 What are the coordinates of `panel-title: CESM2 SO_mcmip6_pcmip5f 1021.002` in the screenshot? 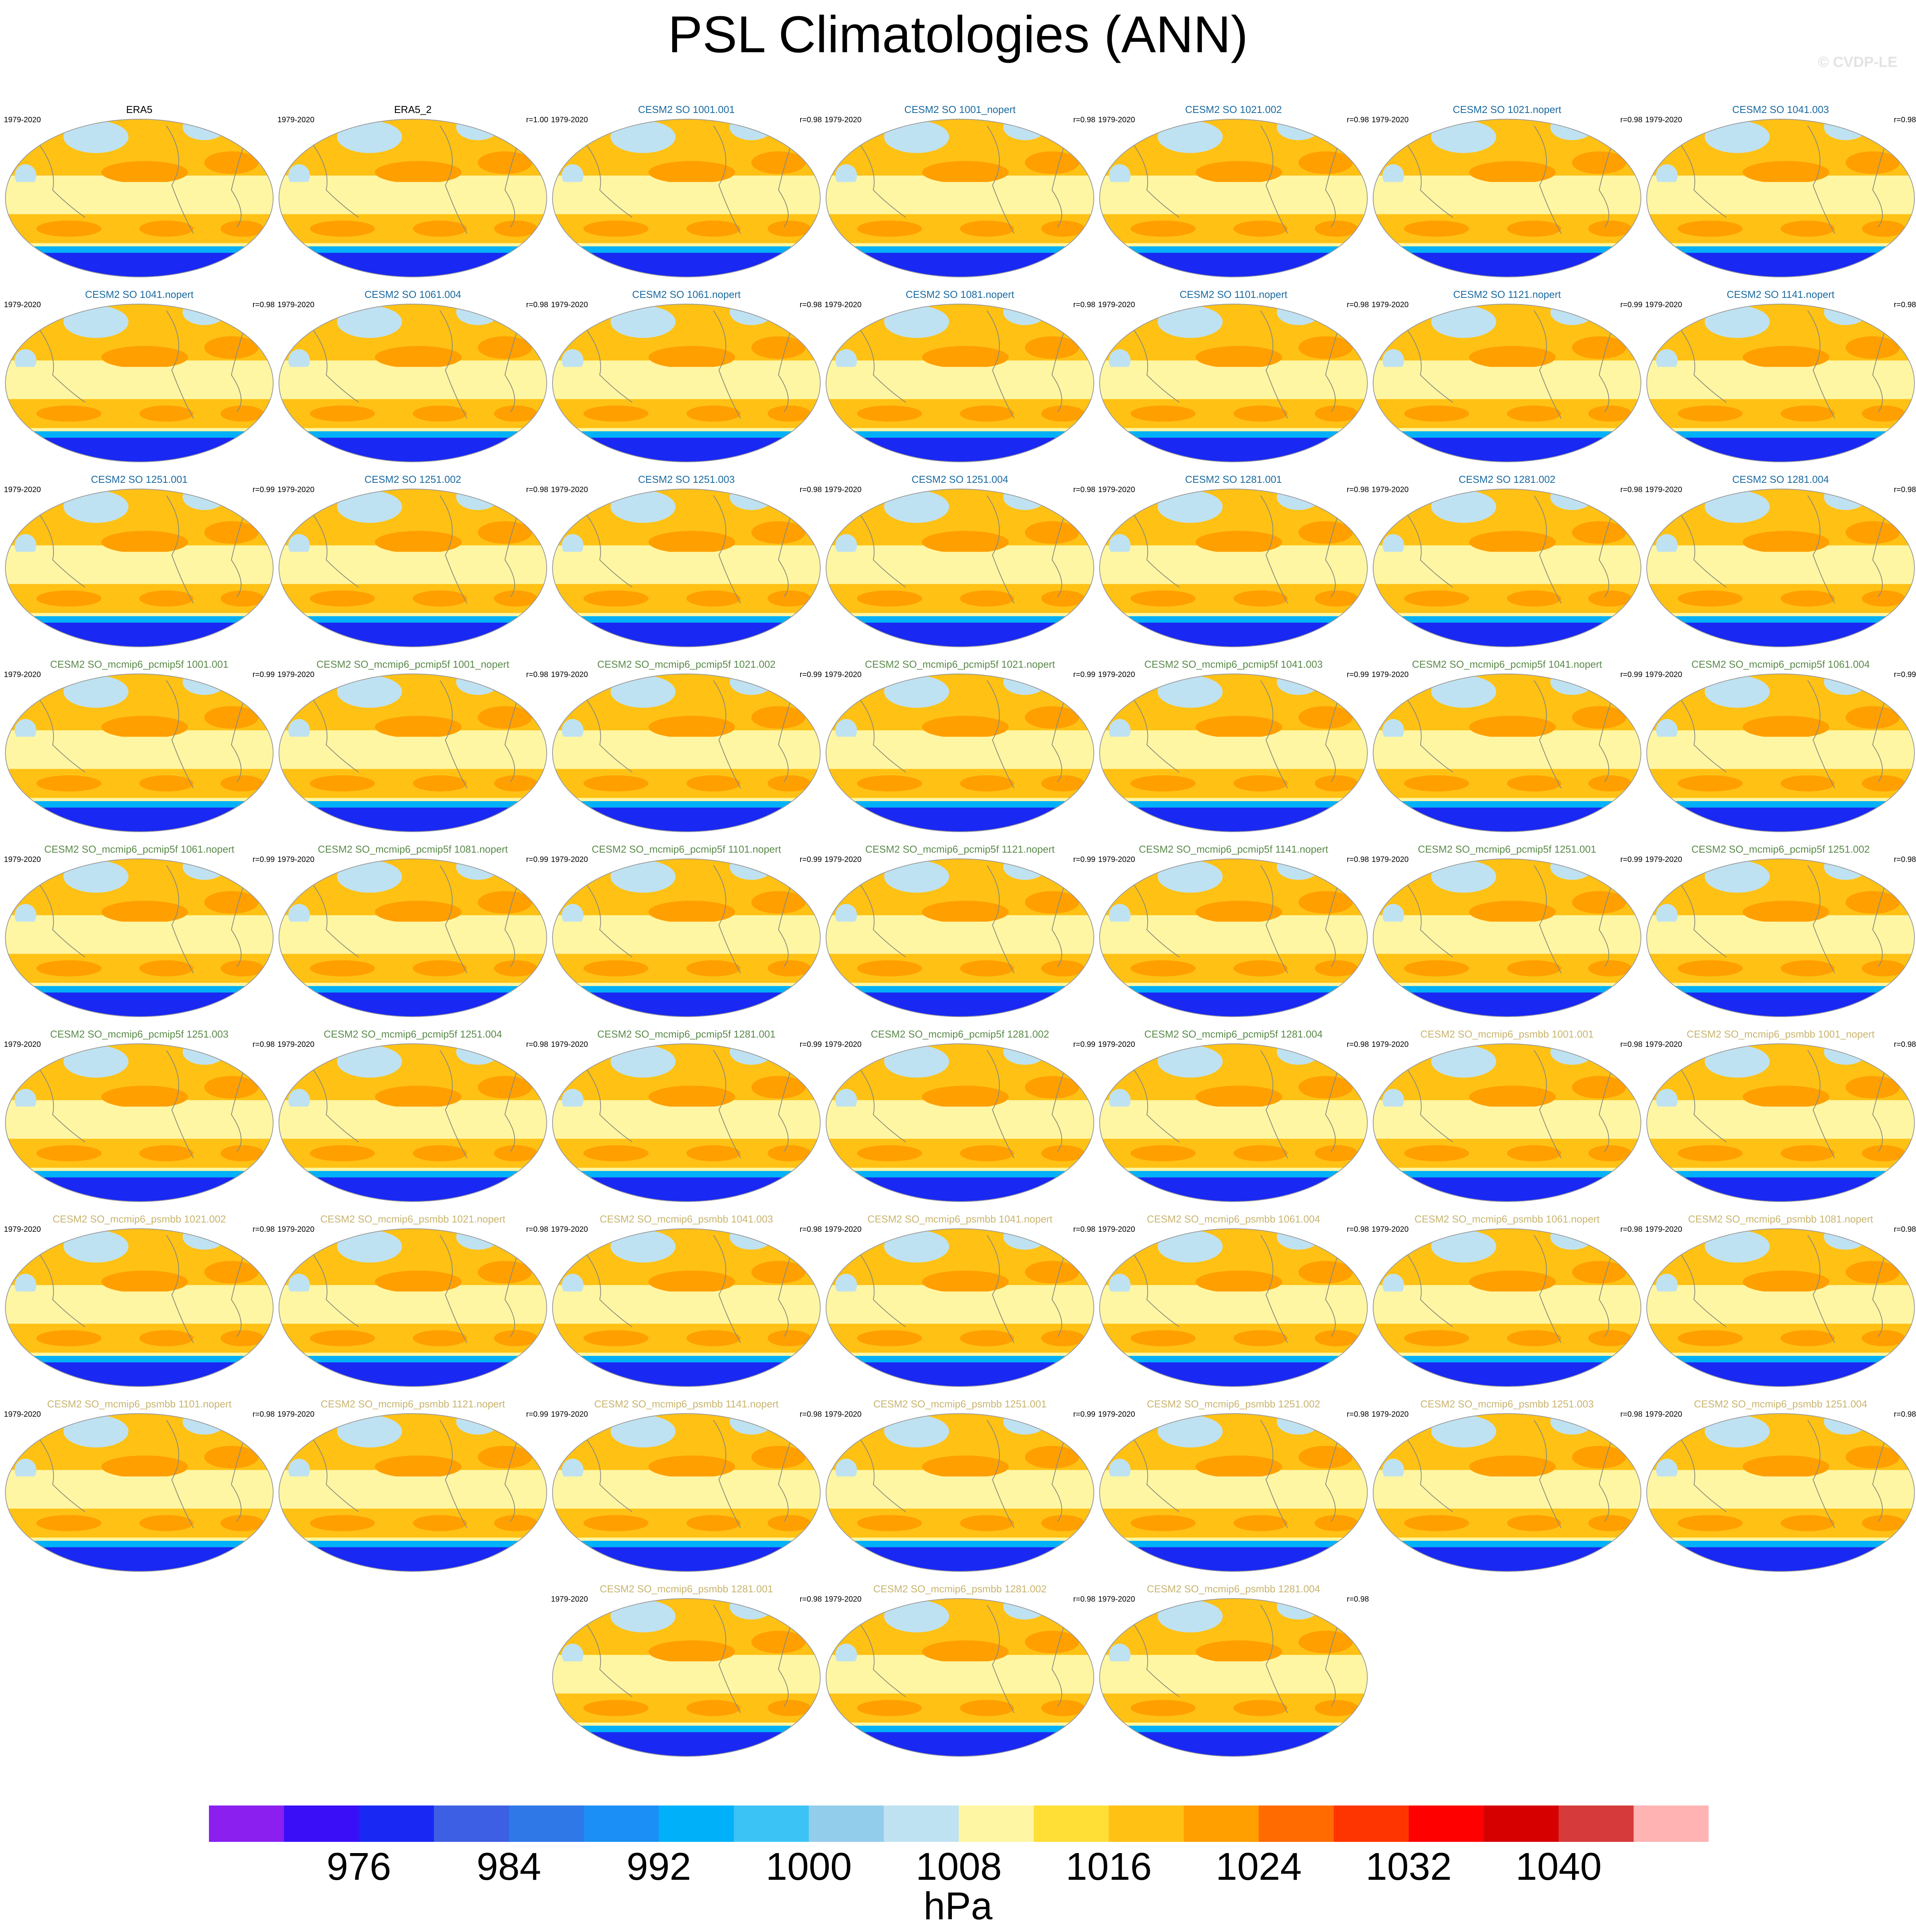 It's located at (687, 664).